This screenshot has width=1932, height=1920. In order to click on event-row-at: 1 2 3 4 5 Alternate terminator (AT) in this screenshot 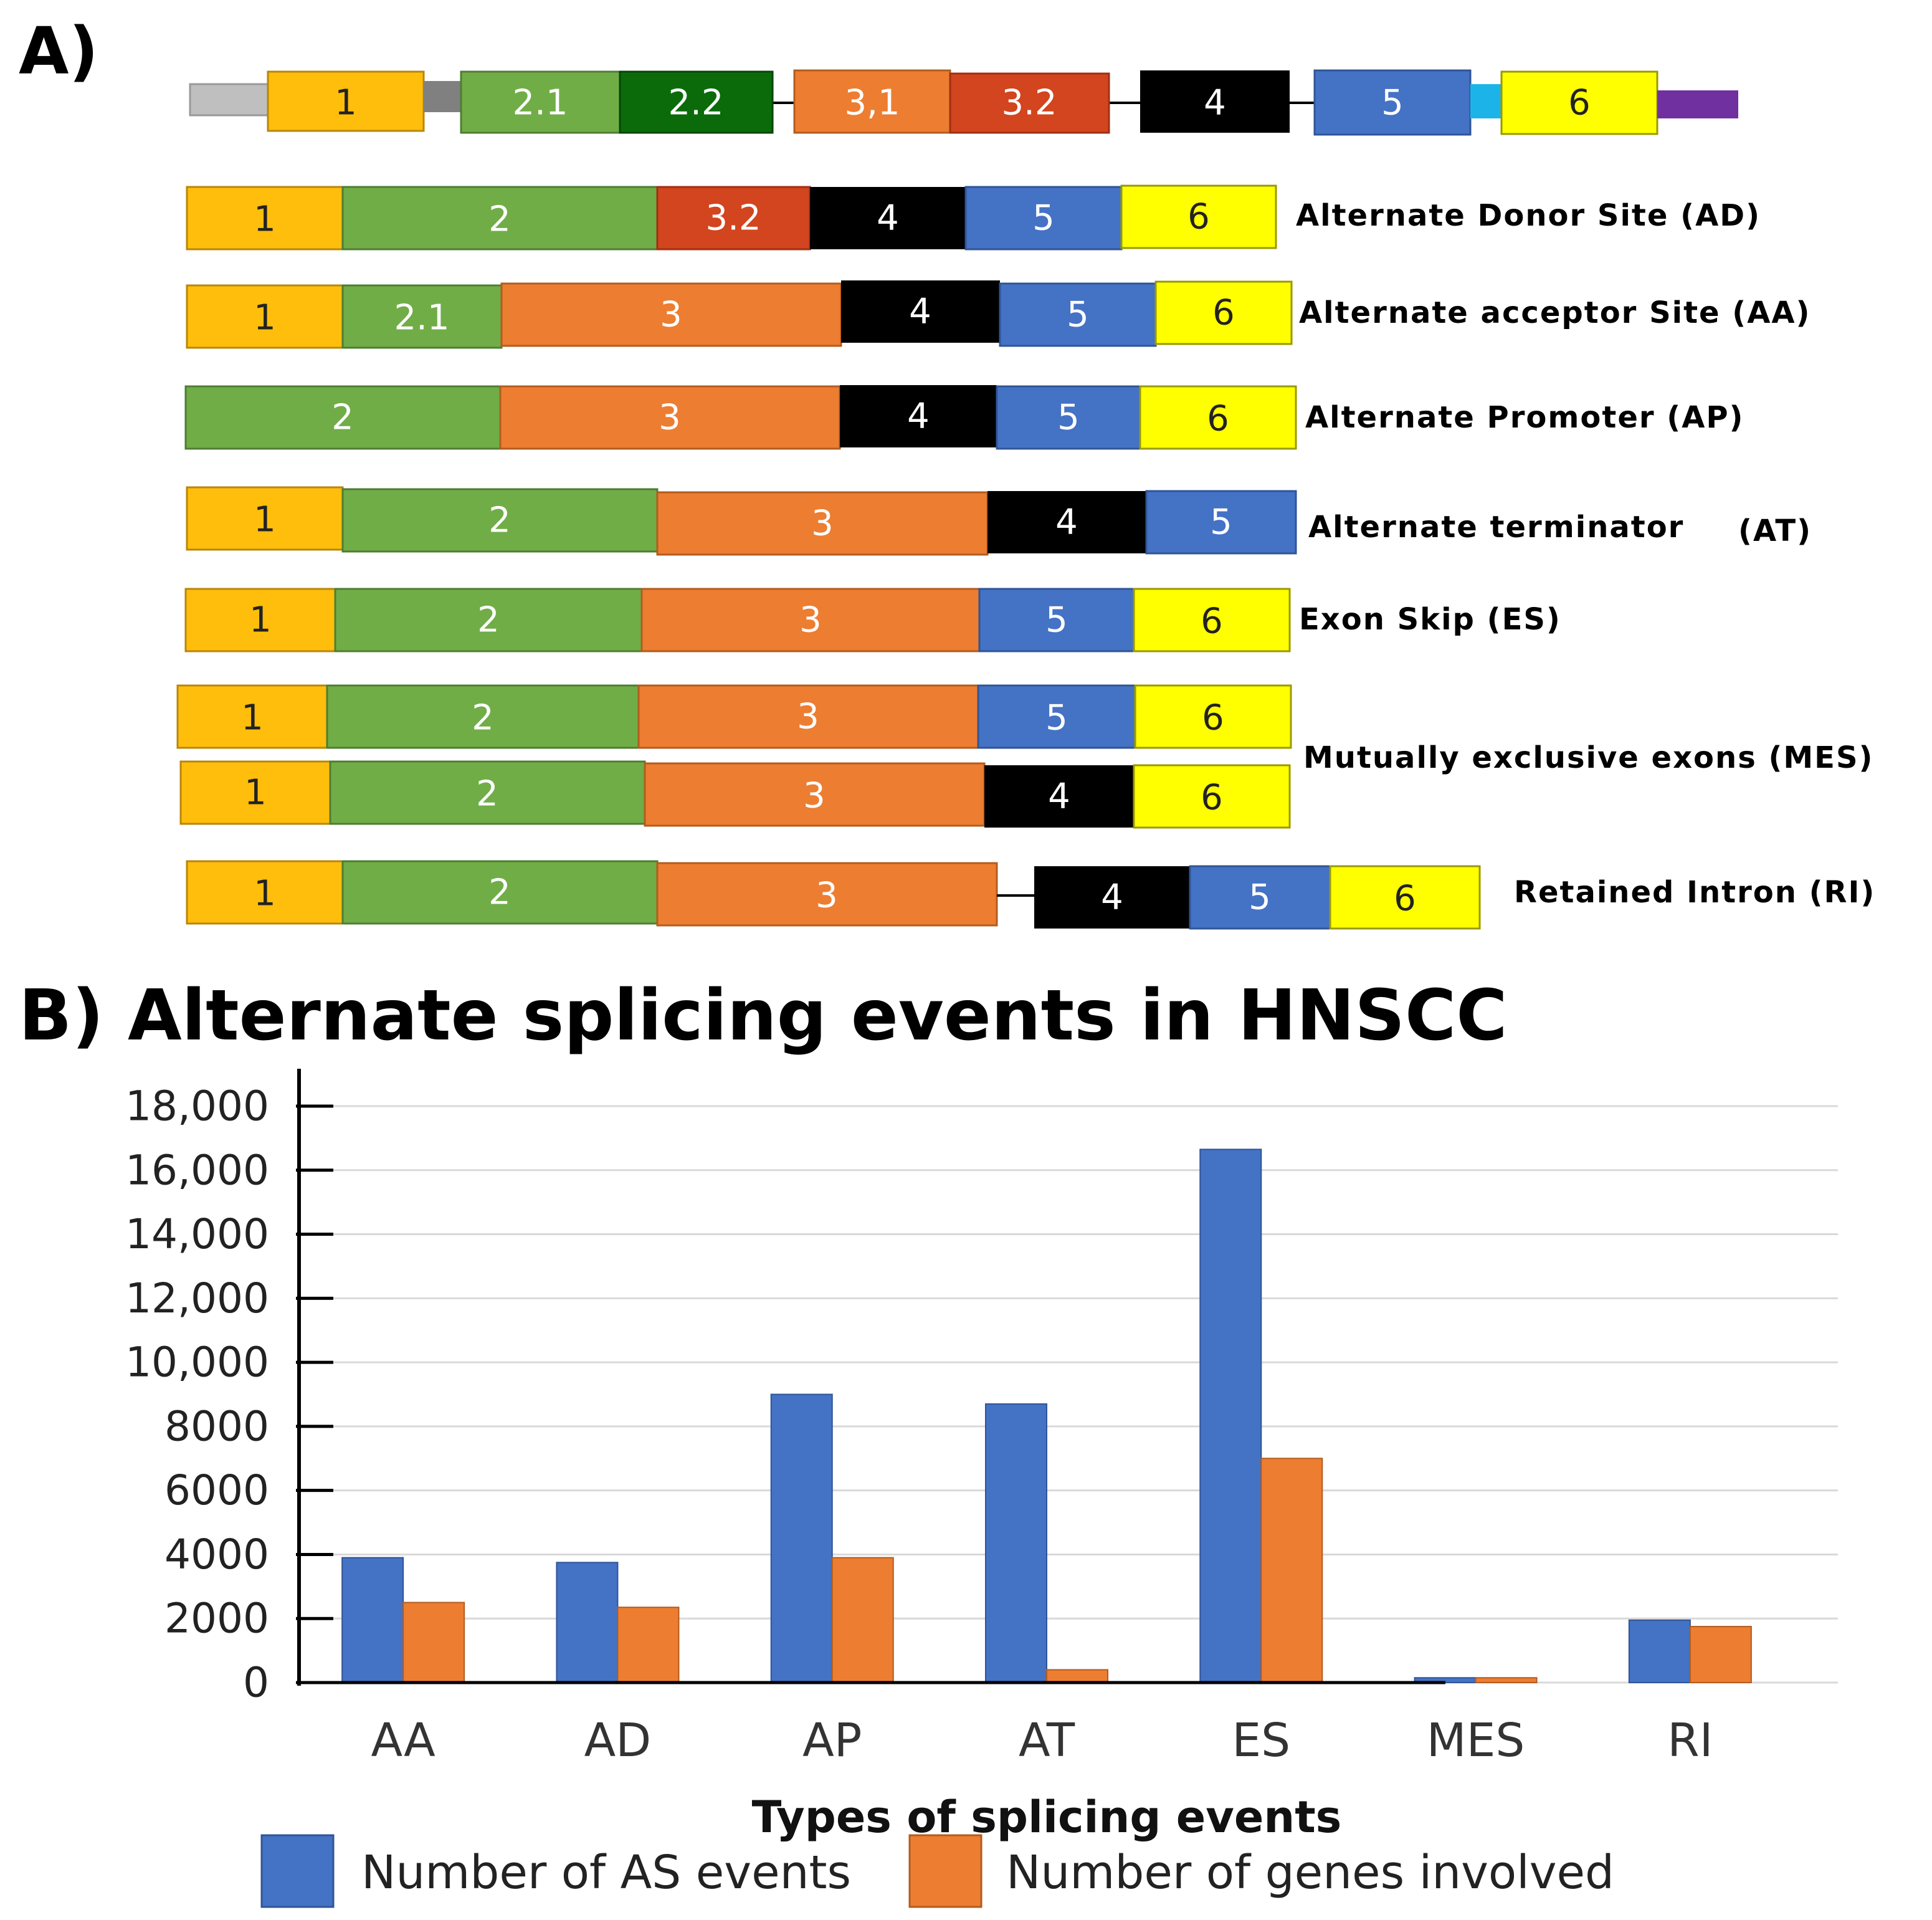, I will do `click(999, 521)`.